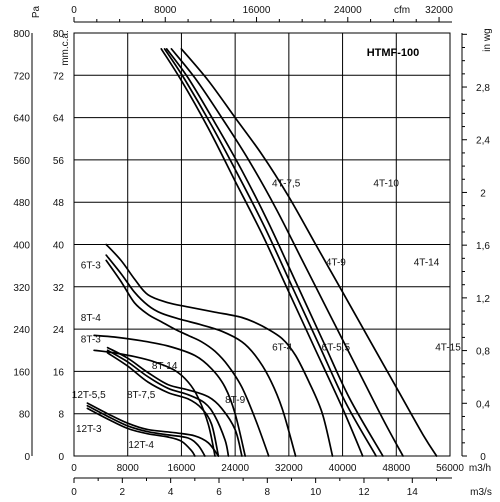 This screenshot has width=500, height=502. I want to click on y-tick-pa-6: 480, so click(21, 203).